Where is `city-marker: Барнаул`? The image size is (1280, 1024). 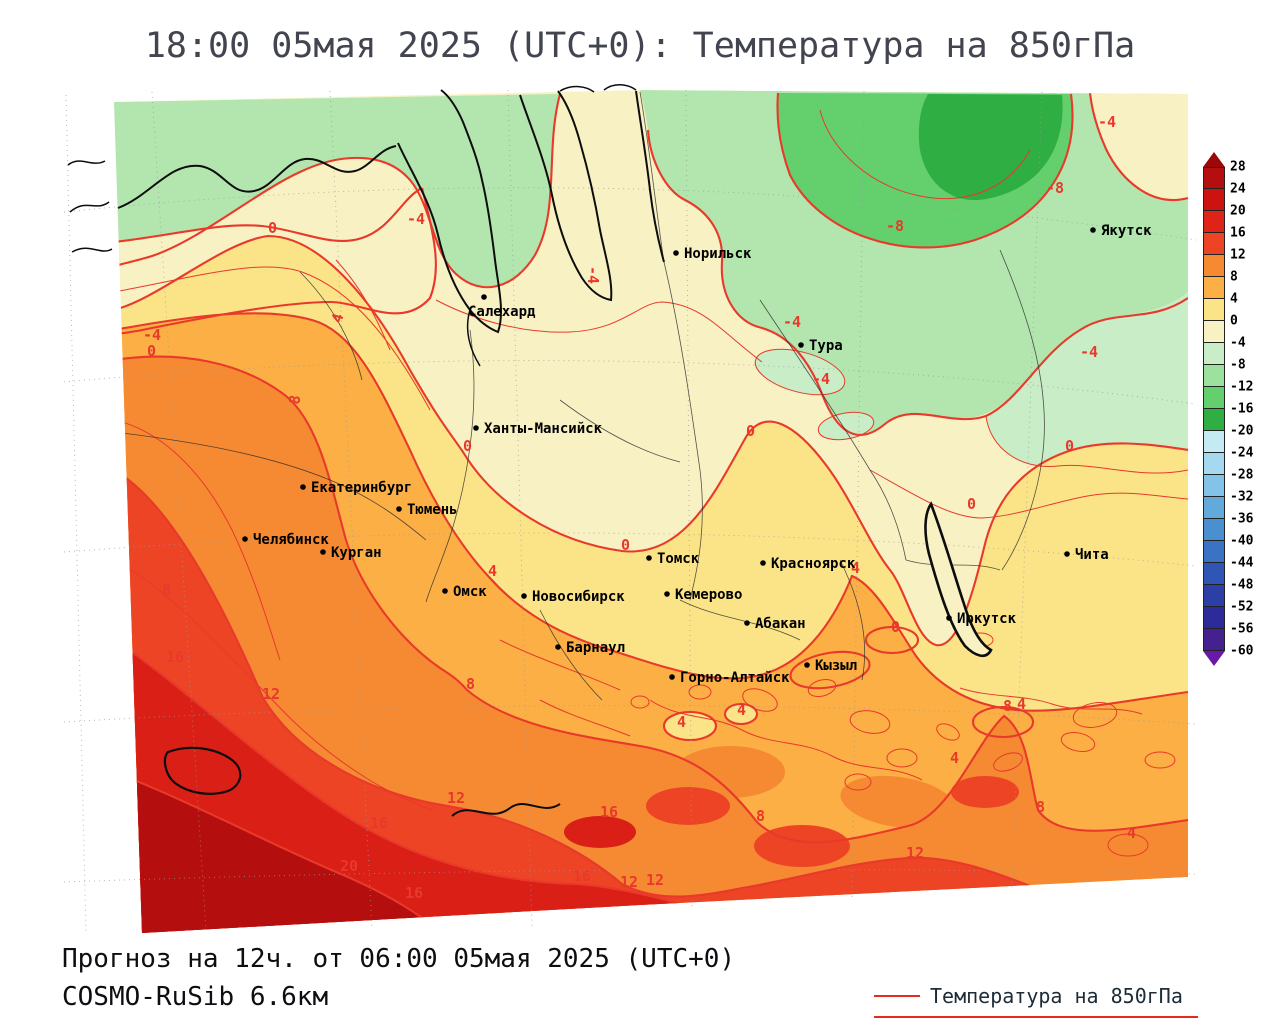 city-marker: Барнаул is located at coordinates (590, 648).